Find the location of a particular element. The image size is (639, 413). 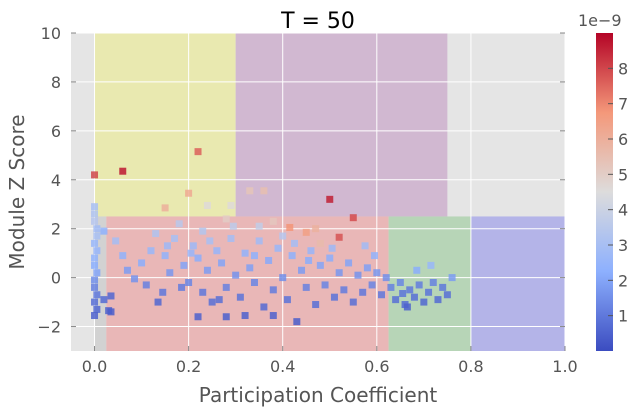

colorbar-tick-label: 8 is located at coordinates (623, 68).